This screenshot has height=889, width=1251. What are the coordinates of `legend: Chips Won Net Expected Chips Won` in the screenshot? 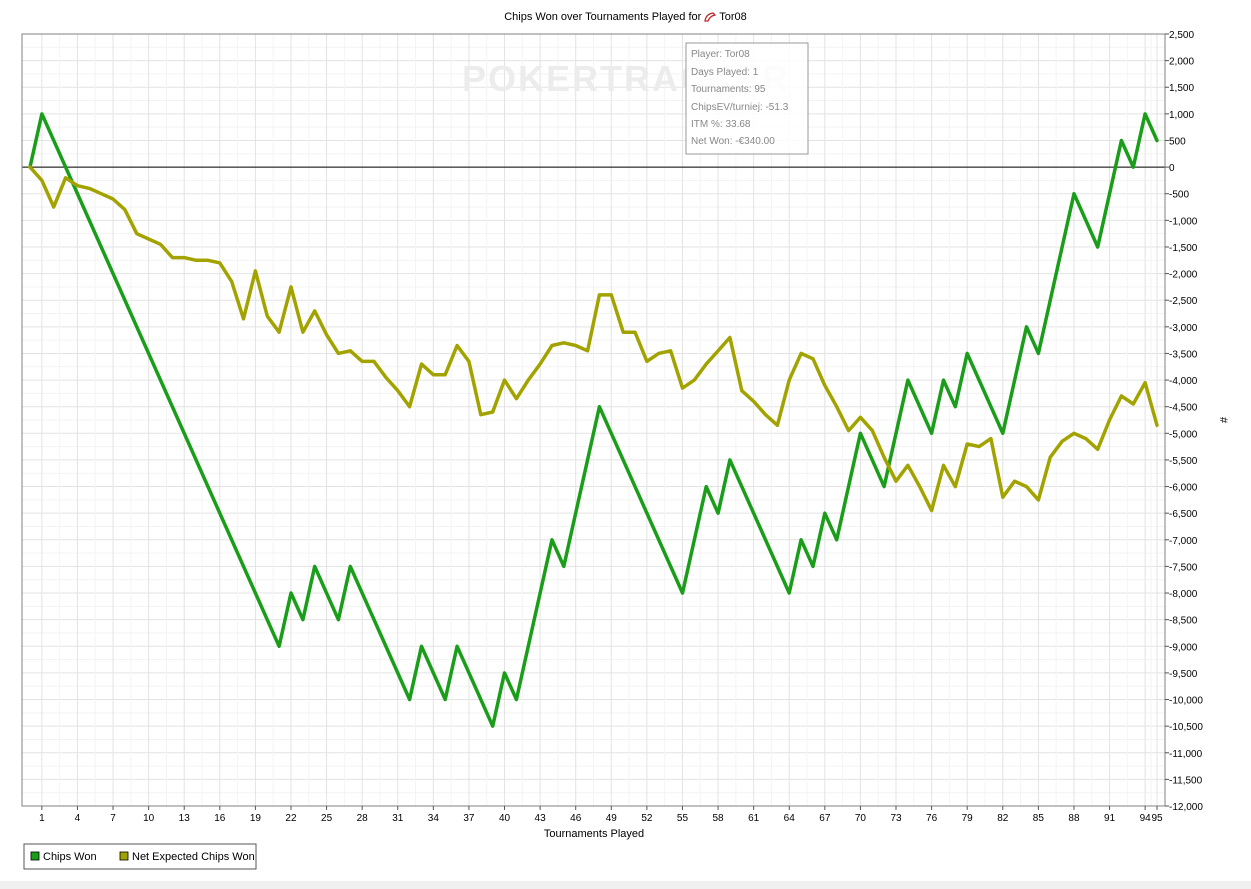 It's located at (140, 856).